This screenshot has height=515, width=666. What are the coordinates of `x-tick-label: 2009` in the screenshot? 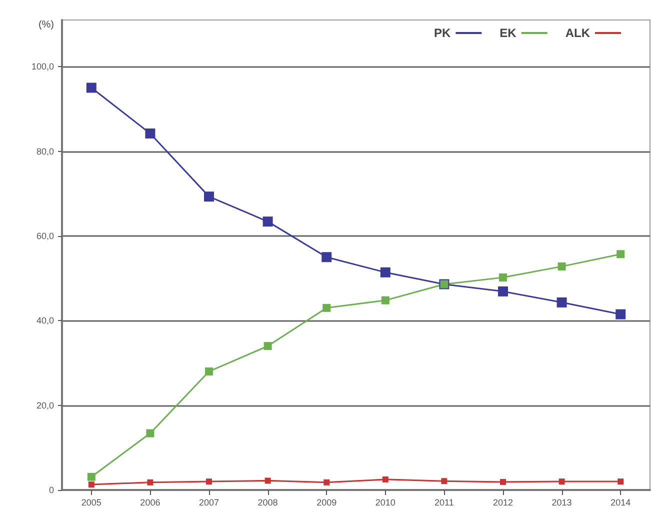 It's located at (326, 503).